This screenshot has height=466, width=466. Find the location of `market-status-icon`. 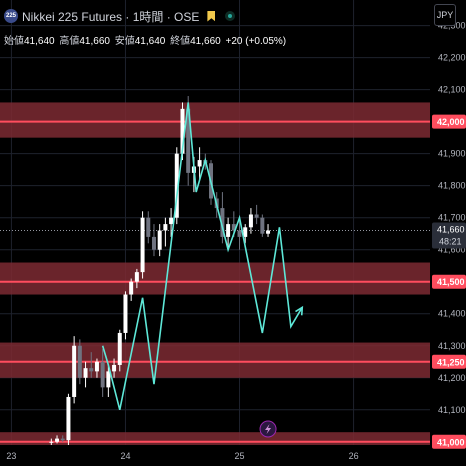

market-status-icon is located at coordinates (230, 16).